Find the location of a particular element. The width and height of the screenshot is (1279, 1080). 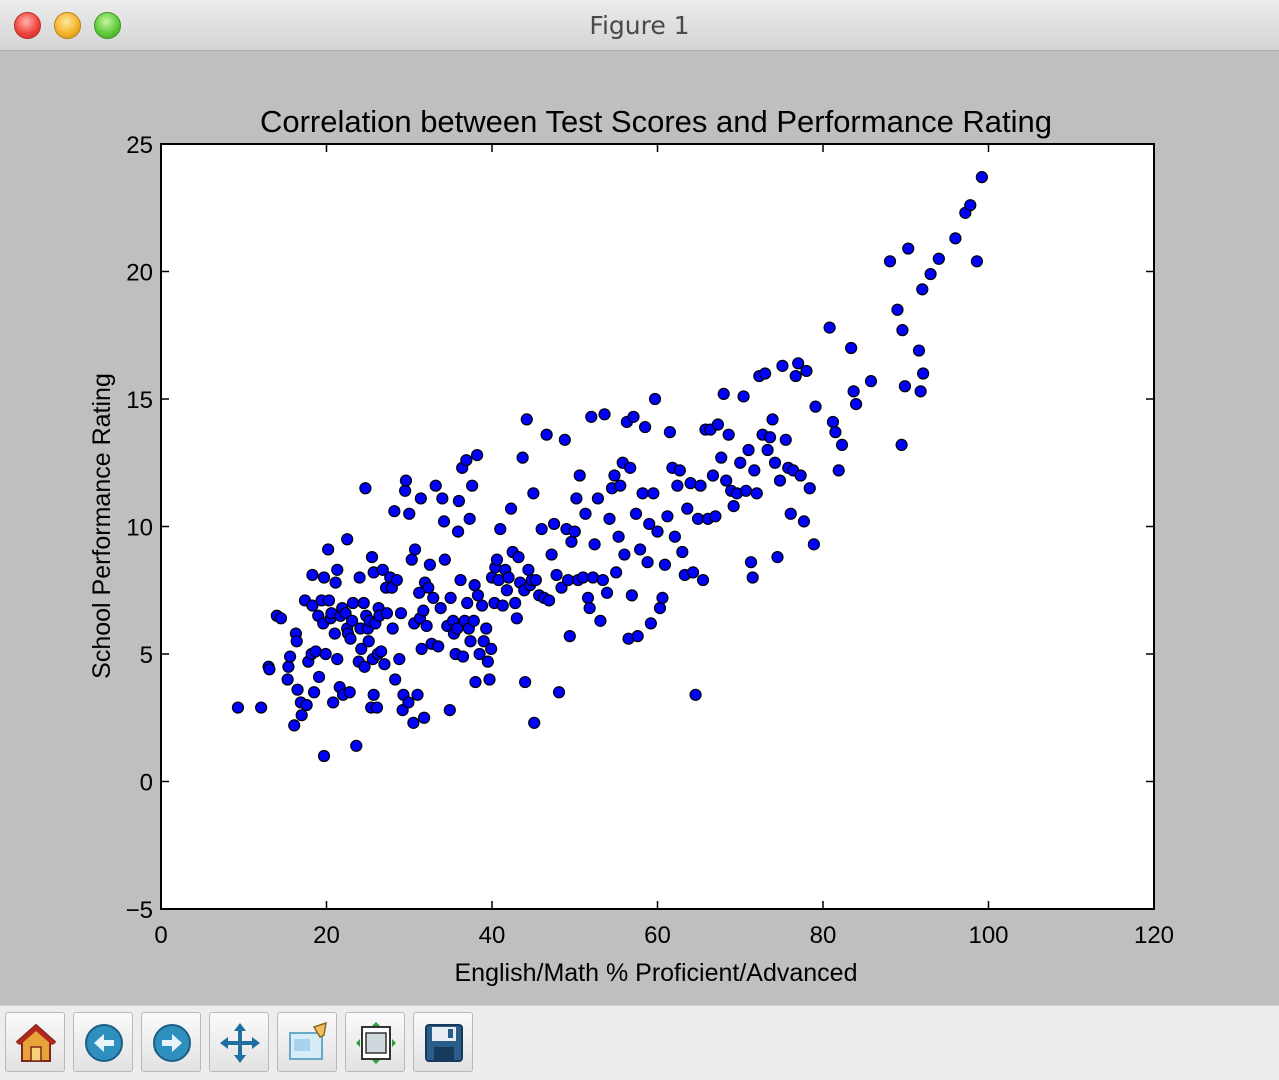

pan-button is located at coordinates (239, 1042).